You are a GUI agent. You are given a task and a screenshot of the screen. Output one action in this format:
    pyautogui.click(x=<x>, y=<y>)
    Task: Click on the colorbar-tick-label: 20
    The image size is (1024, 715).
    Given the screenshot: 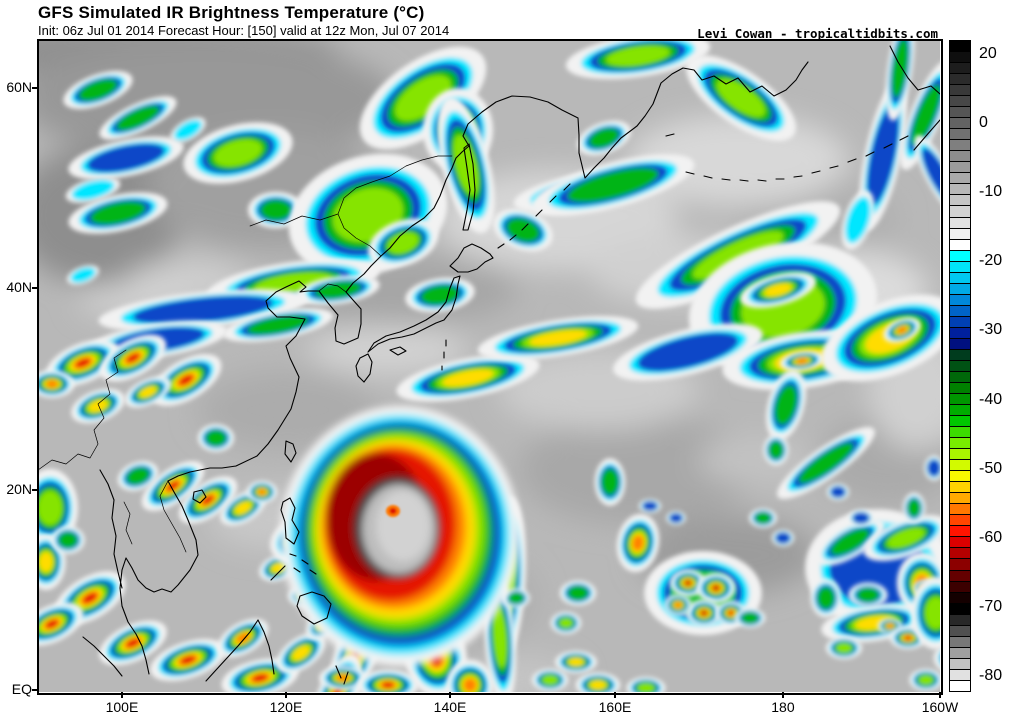 What is the action you would take?
    pyautogui.click(x=988, y=53)
    